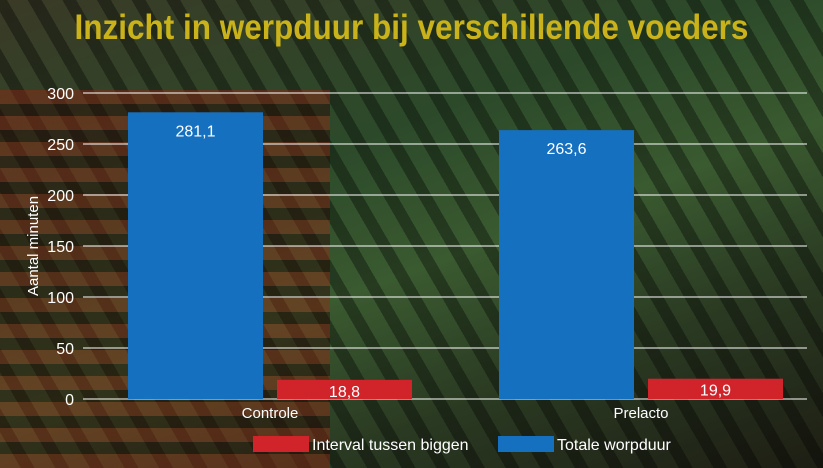 This screenshot has height=468, width=823. What do you see at coordinates (60, 247) in the screenshot?
I see `y-tick-label: 150` at bounding box center [60, 247].